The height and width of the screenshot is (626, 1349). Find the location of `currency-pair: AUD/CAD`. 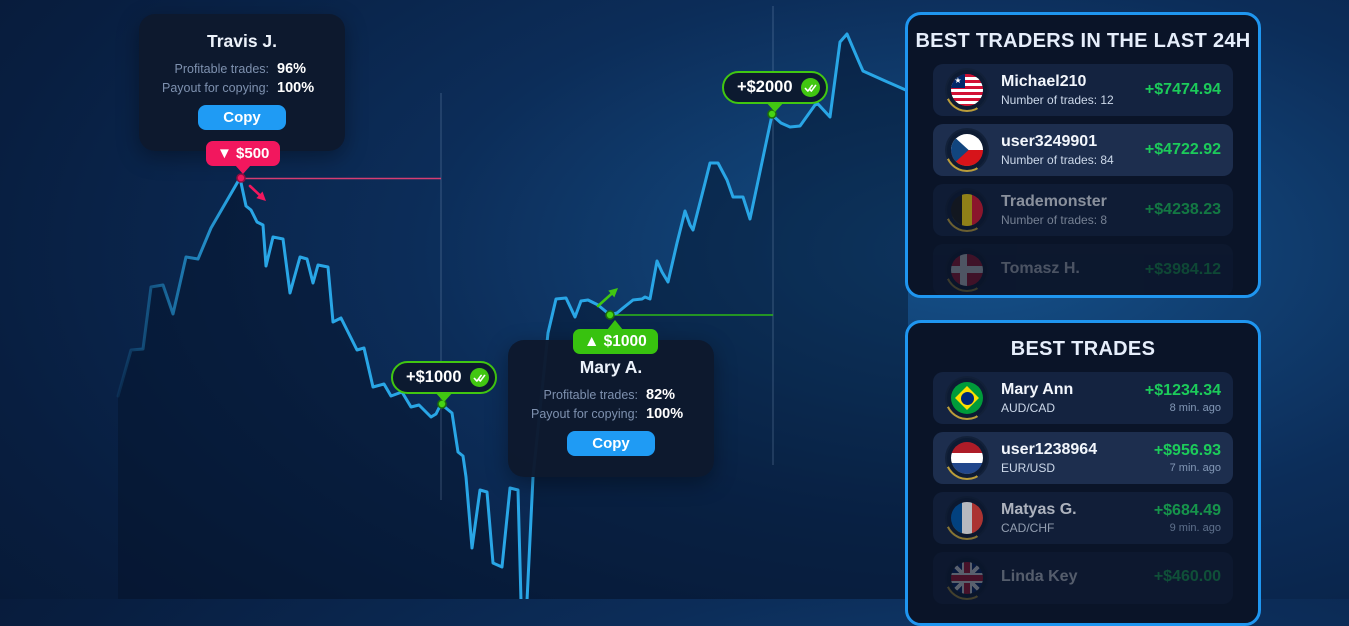

currency-pair: AUD/CAD is located at coordinates (1028, 407).